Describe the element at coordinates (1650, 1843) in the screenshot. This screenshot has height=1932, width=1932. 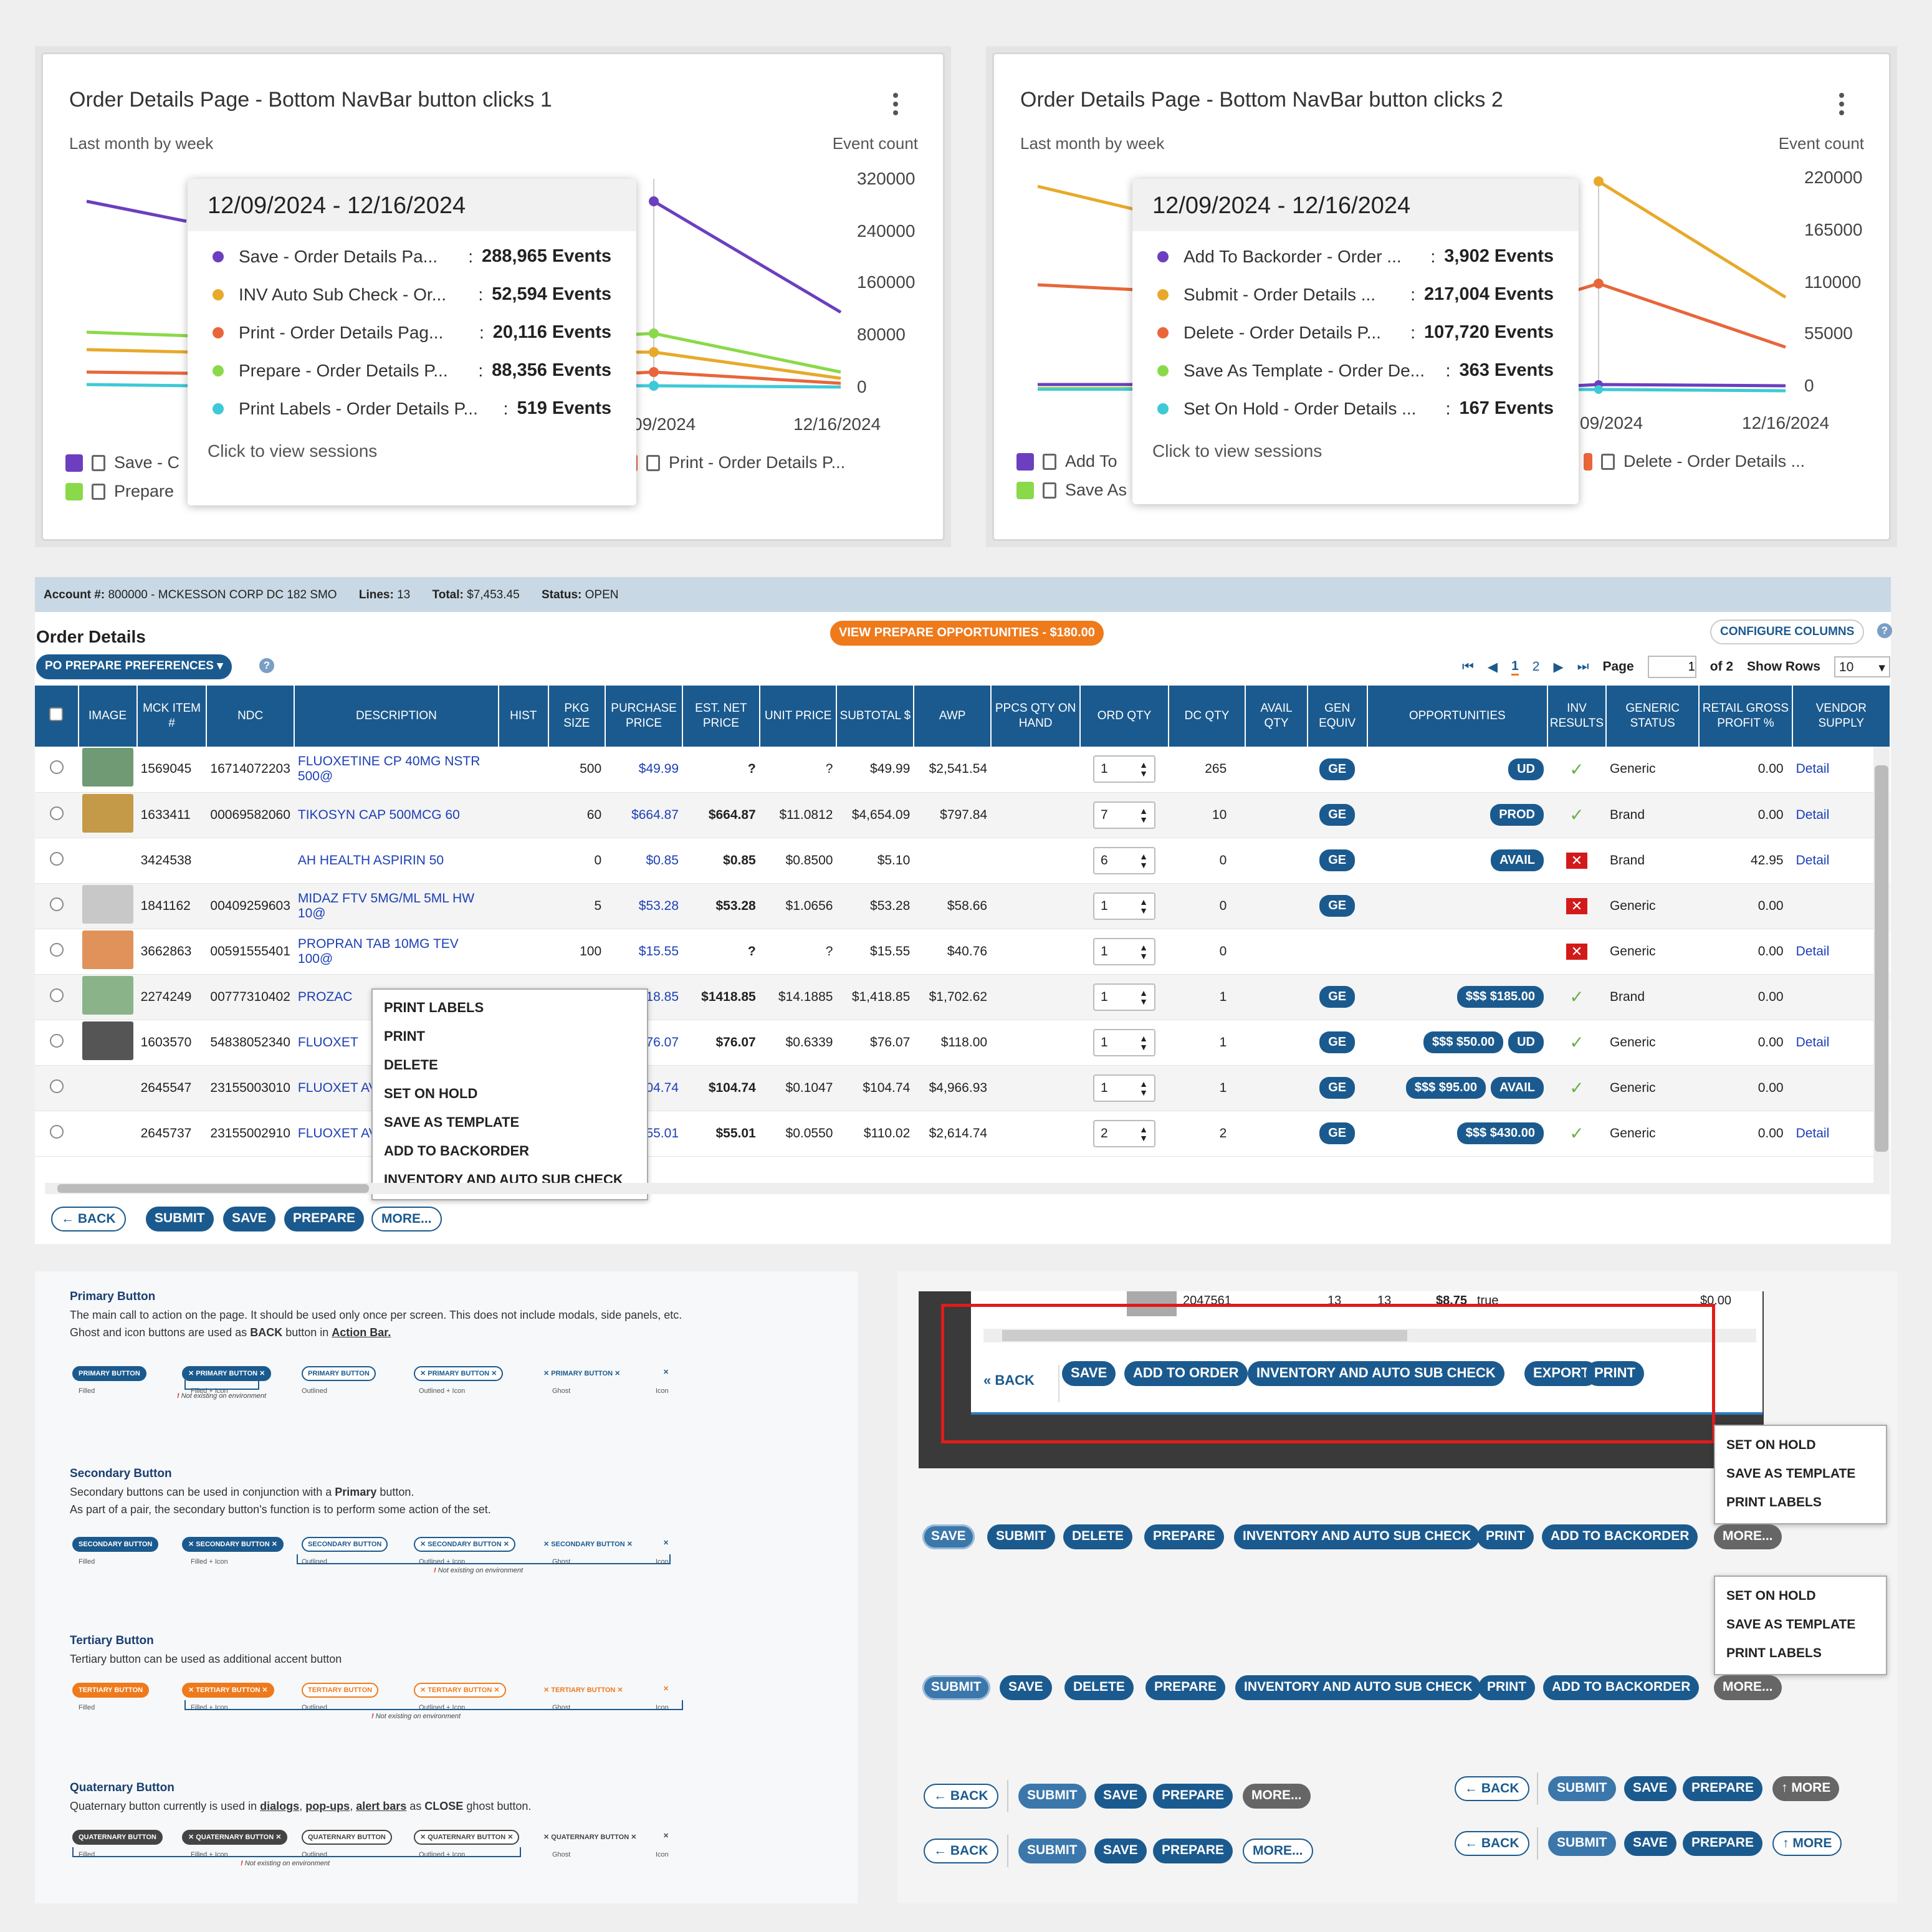
I see `save-button: SAVE` at that location.